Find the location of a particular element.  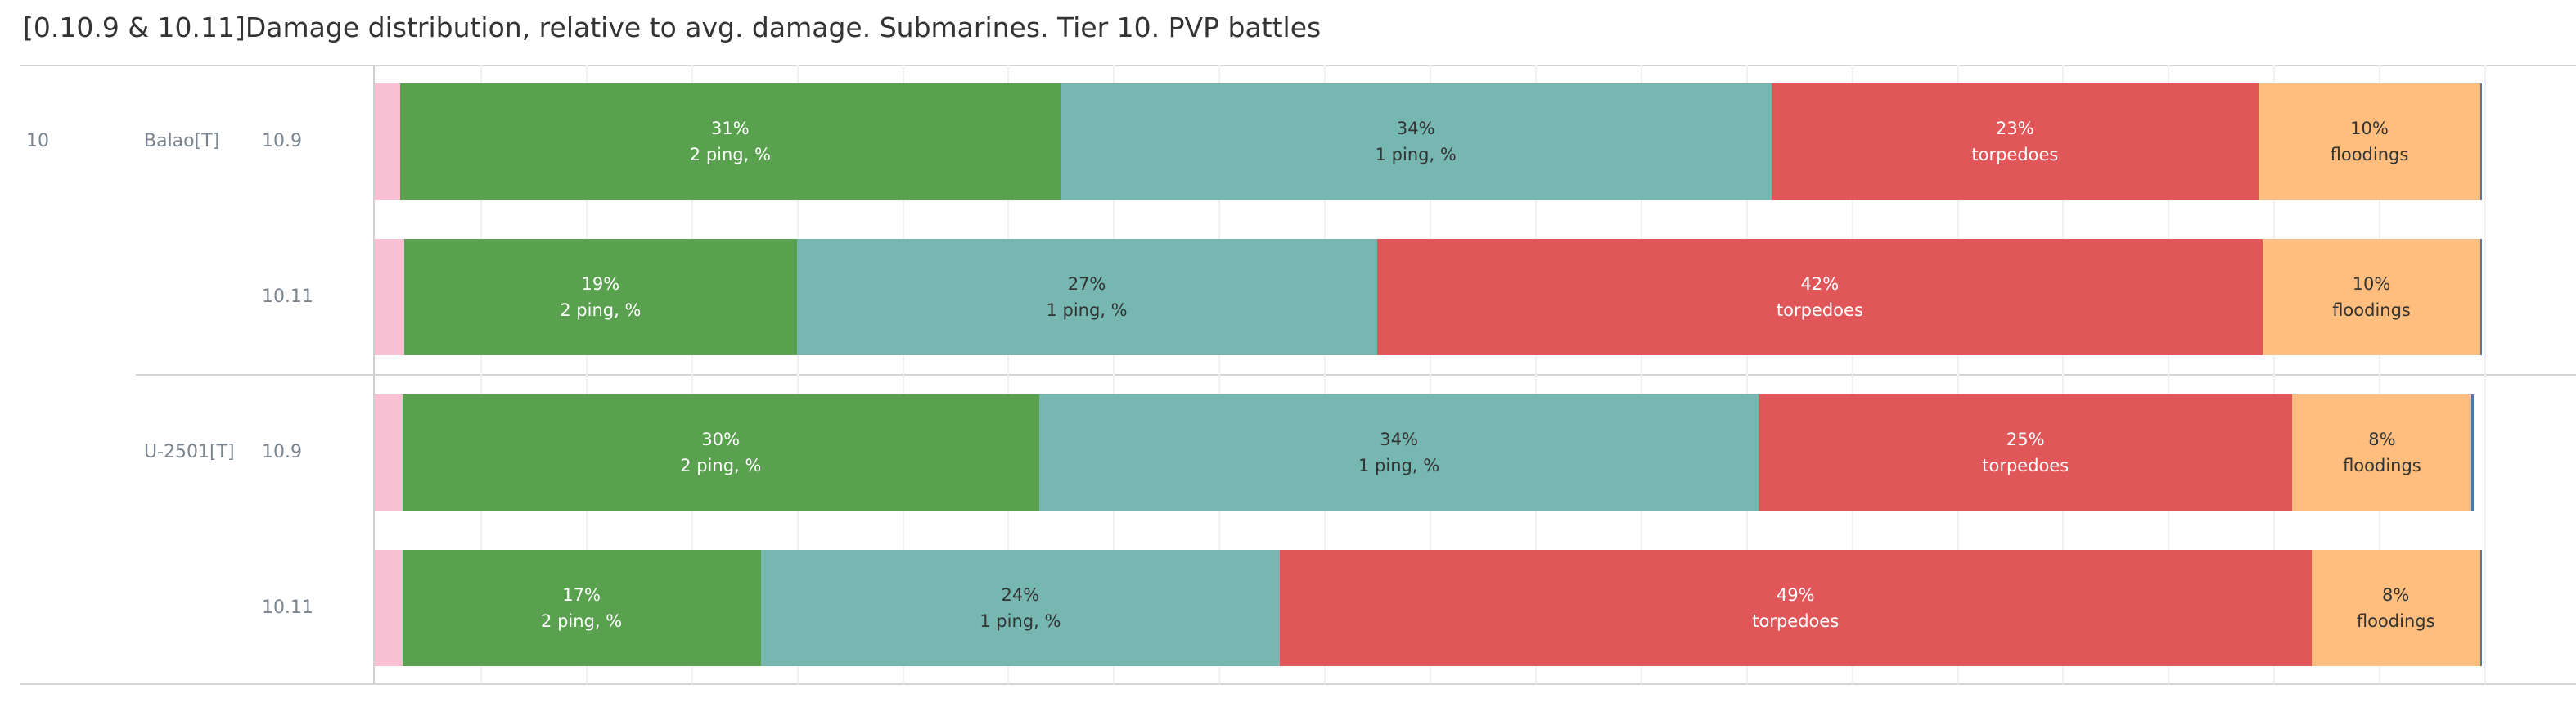

data-label: 42% is located at coordinates (1820, 284).